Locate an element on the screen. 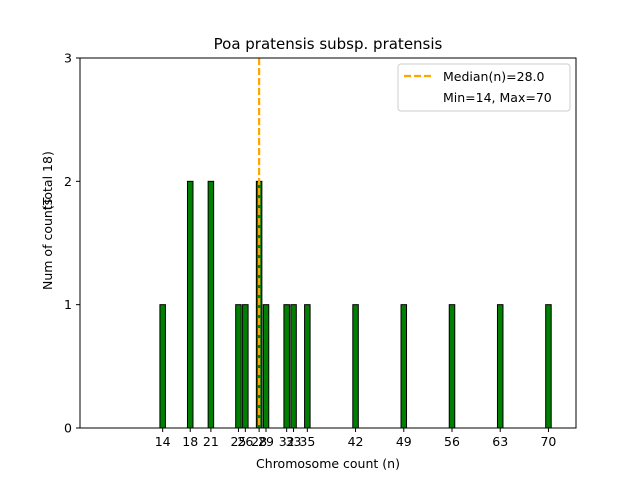 The height and width of the screenshot is (480, 640). x-tick-label: 56 is located at coordinates (452, 441).